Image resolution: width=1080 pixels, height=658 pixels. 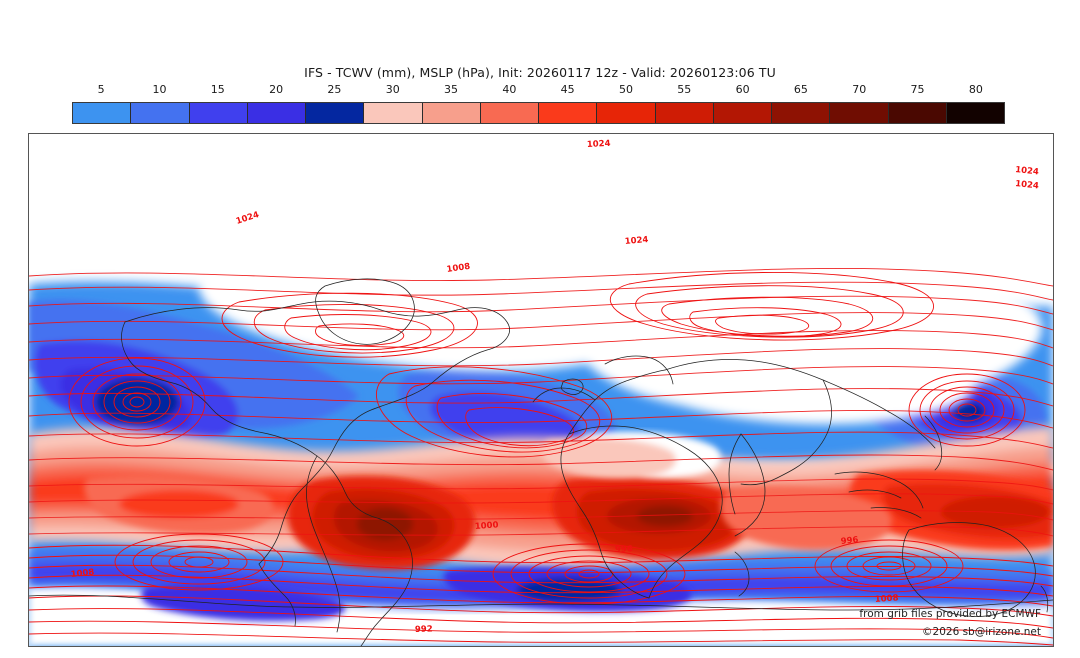 I want to click on colorbar-tick-20: 20, so click(x=276, y=89).